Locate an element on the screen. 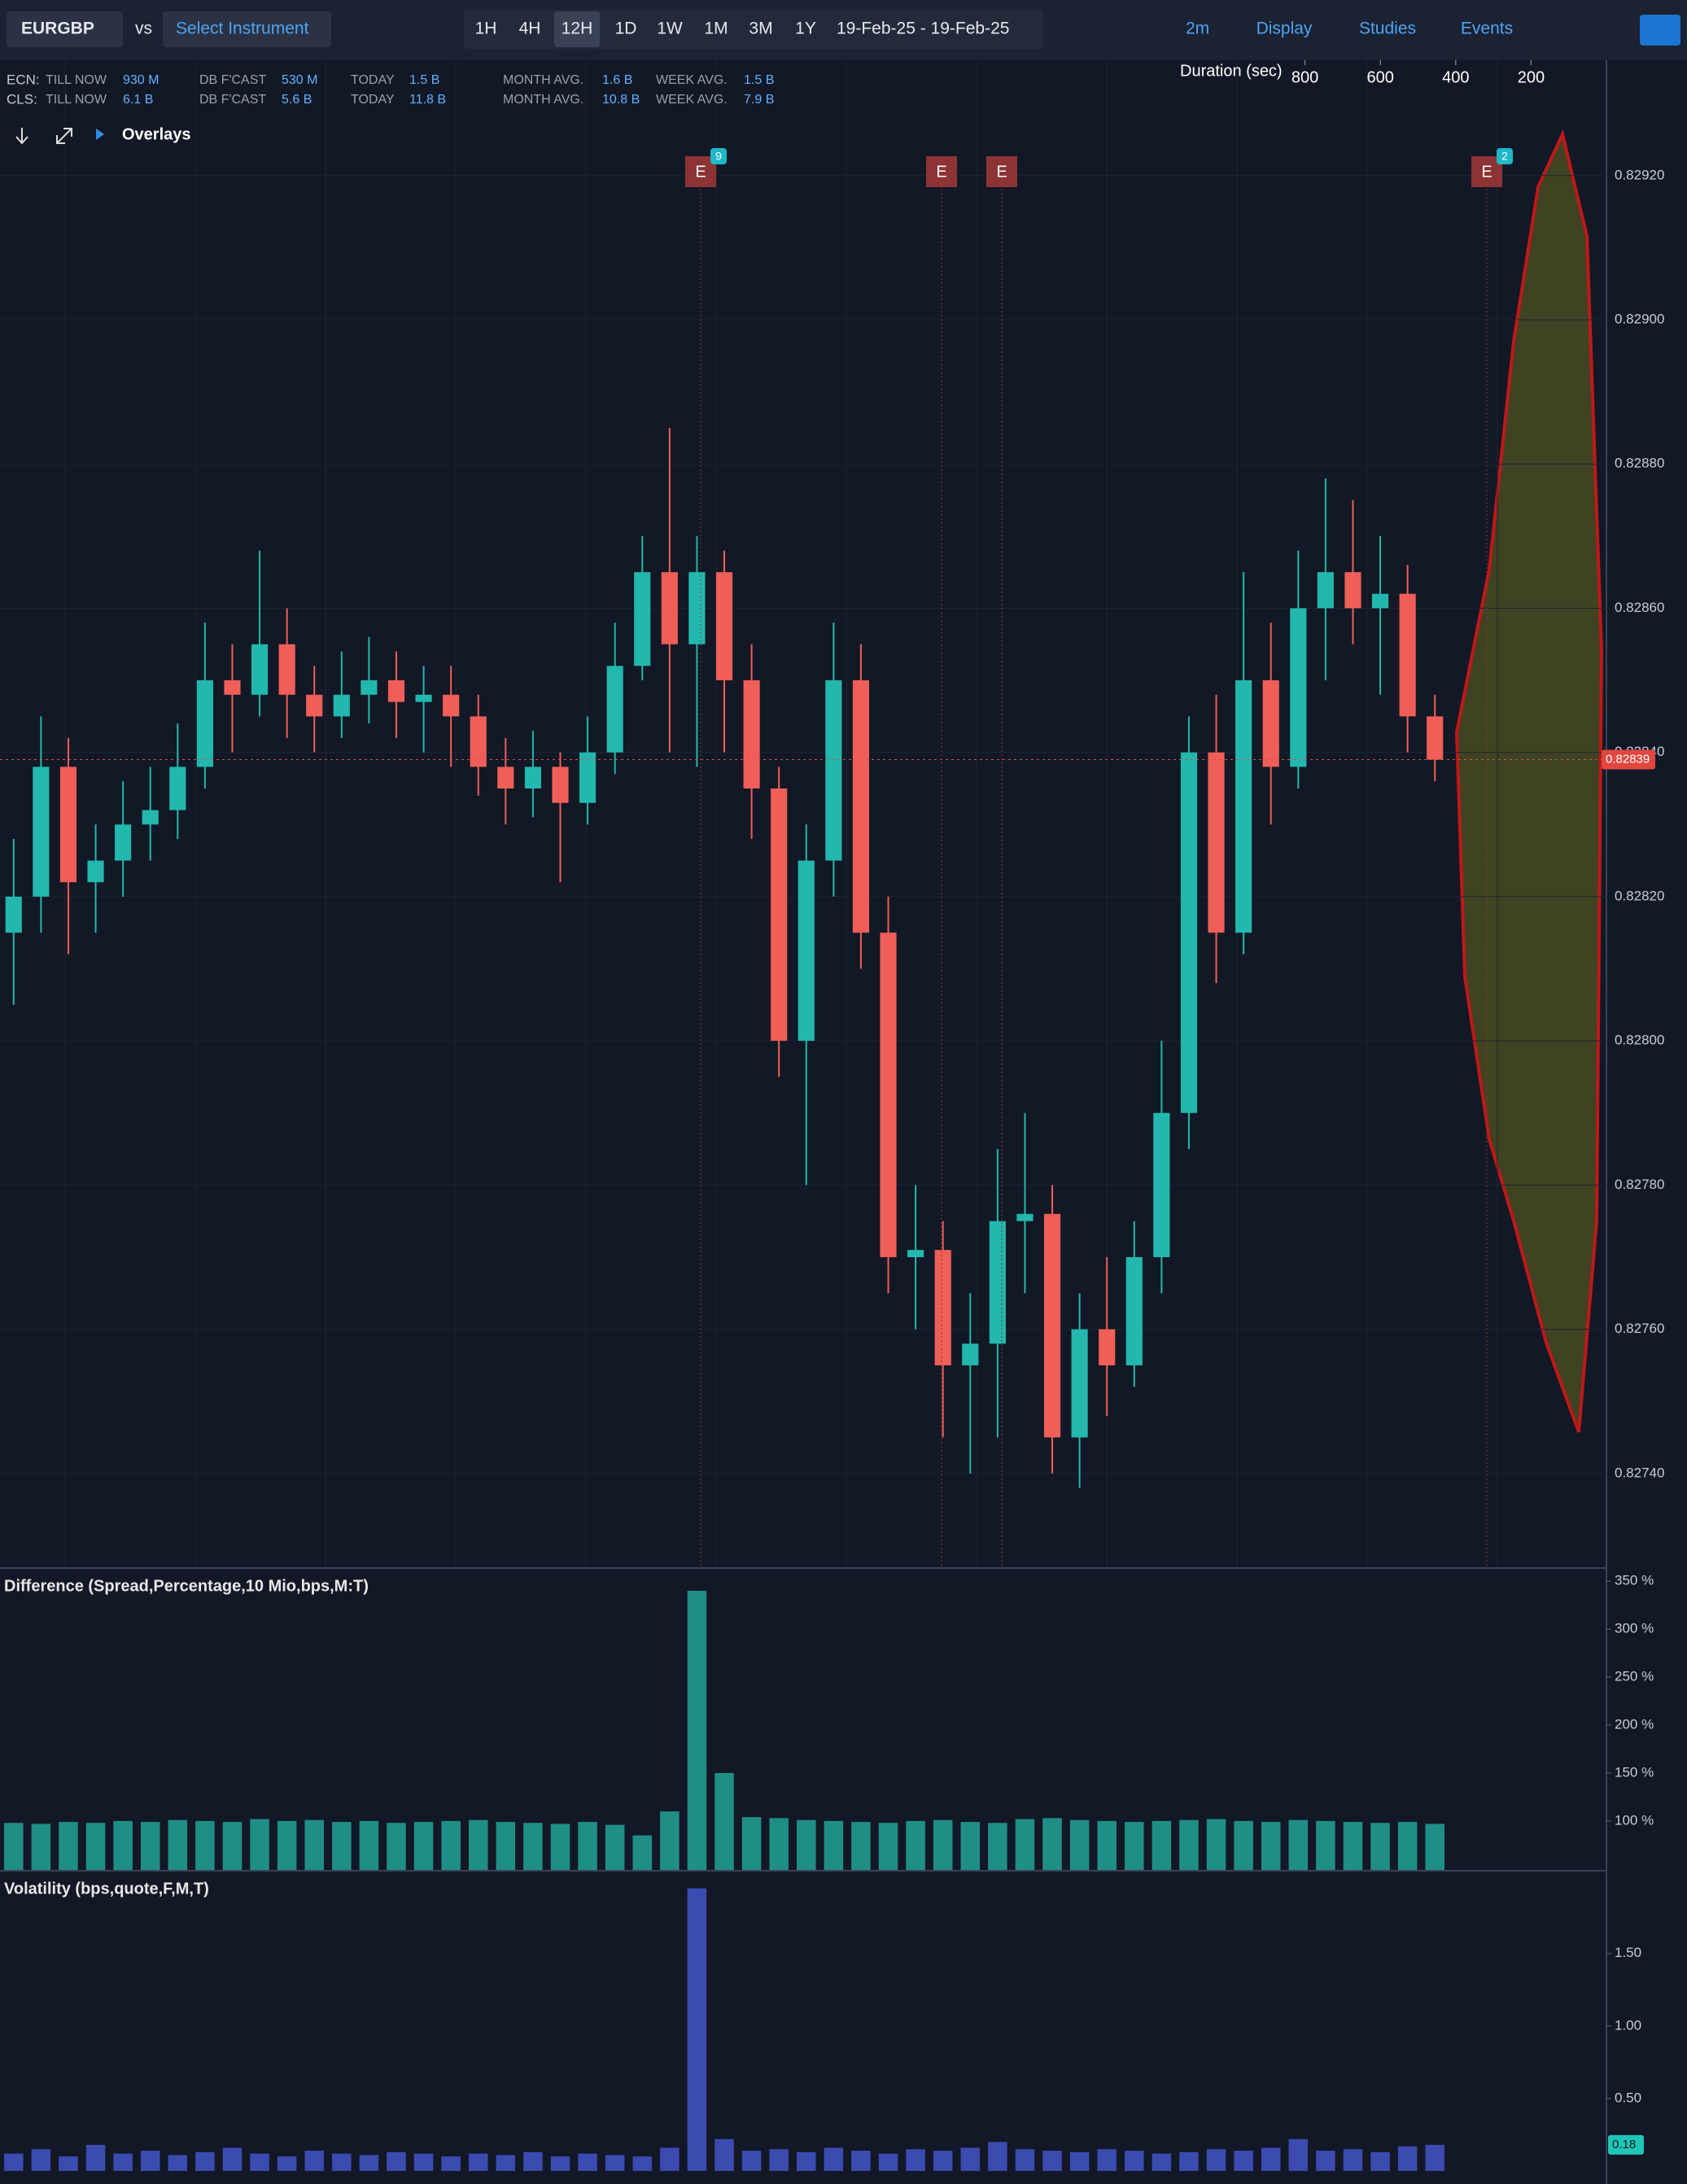 Image resolution: width=1687 pixels, height=2184 pixels. compare: Select Instrument is located at coordinates (243, 29).